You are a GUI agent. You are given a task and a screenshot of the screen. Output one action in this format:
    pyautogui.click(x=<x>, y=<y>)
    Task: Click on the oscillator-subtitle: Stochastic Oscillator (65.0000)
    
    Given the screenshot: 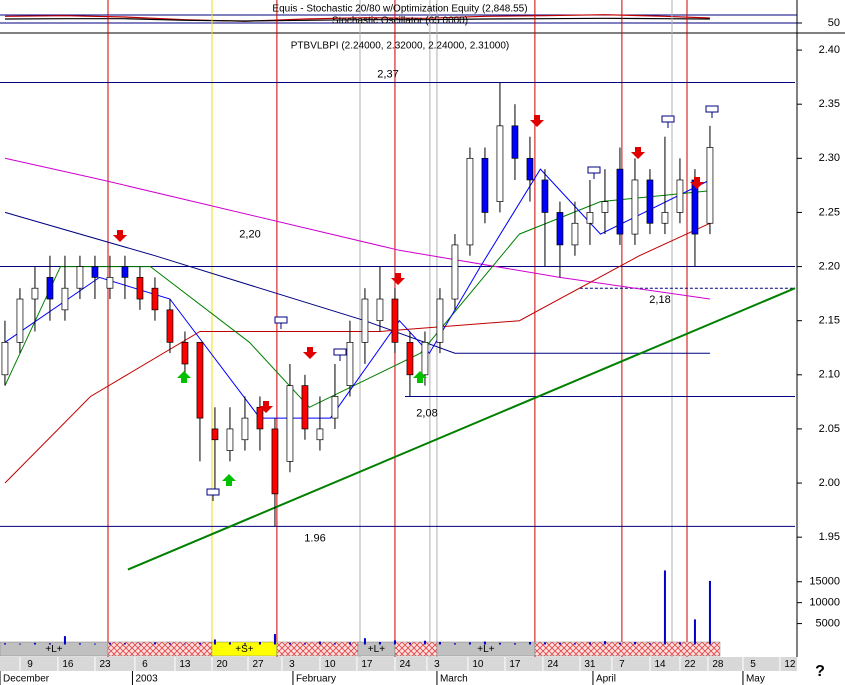 What is the action you would take?
    pyautogui.click(x=400, y=21)
    